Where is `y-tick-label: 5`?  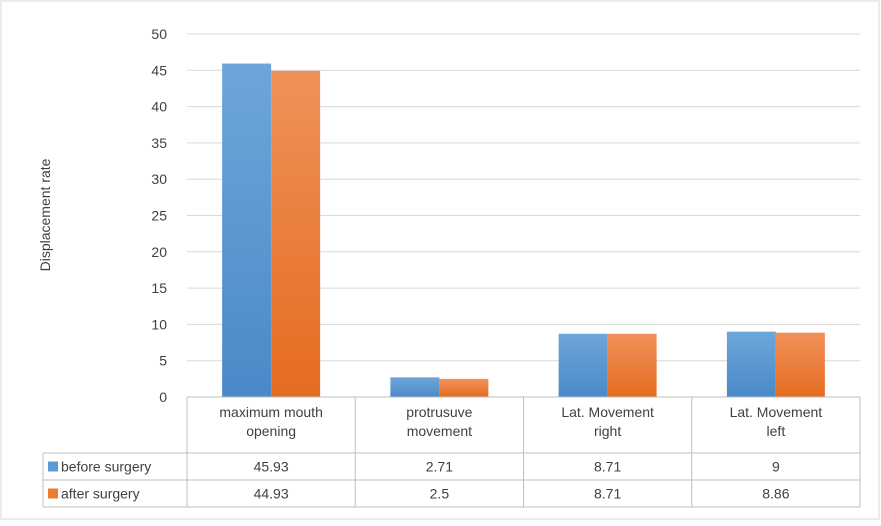
y-tick-label: 5 is located at coordinates (163, 361).